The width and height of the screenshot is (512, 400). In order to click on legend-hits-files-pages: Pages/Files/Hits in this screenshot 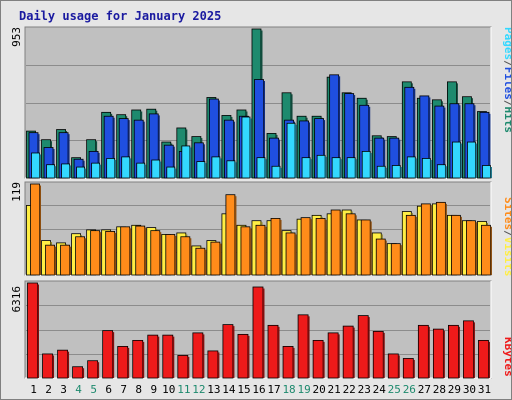, I will do `click(506, 80)`.